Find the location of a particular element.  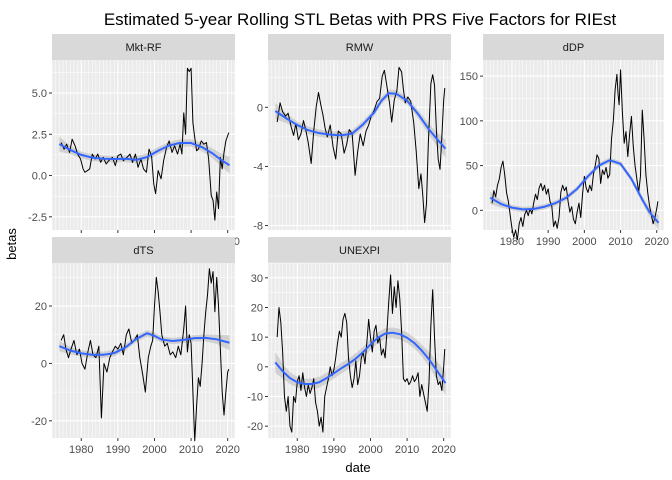

panel-rmw: RMW -8 -4 0 is located at coordinates (352, 133).